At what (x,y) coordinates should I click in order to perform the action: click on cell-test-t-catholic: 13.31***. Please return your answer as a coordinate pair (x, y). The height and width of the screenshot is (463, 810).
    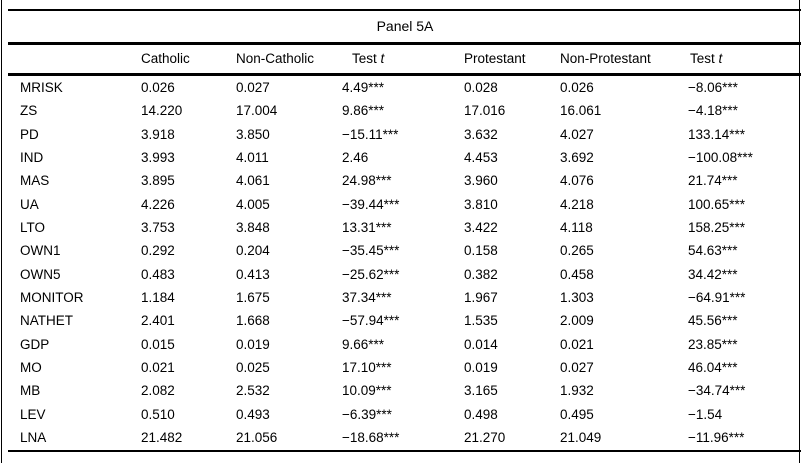
    Looking at the image, I should click on (367, 228).